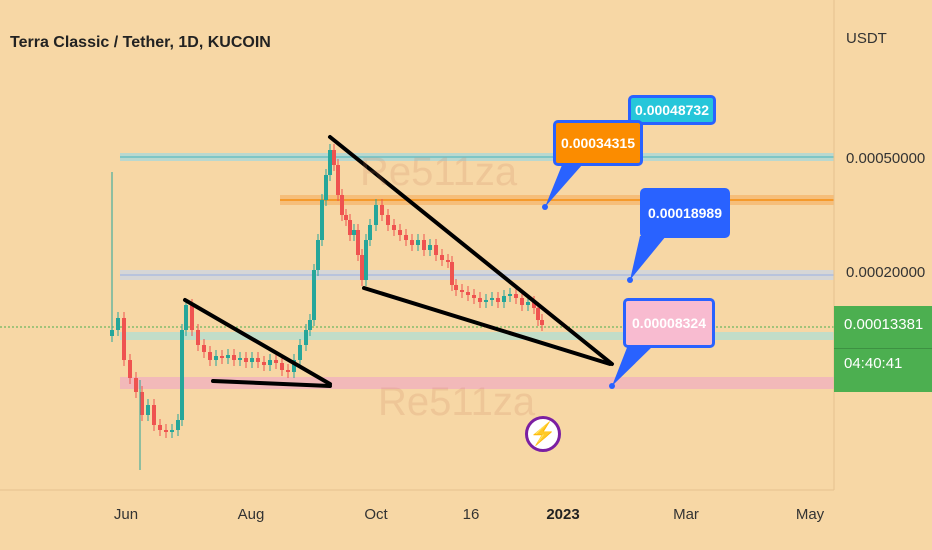 The width and height of the screenshot is (932, 550). Describe the element at coordinates (563, 186) in the screenshot. I see `callout-pointer-orange` at that location.